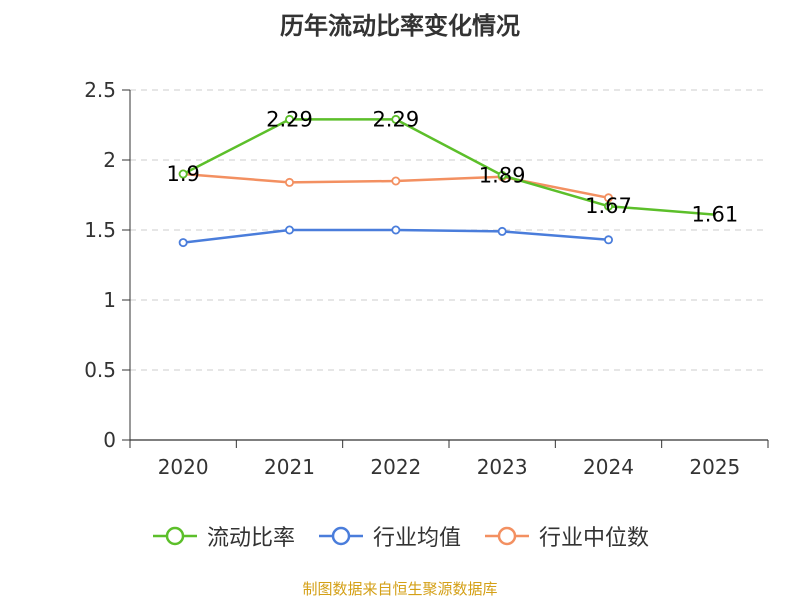 Image resolution: width=800 pixels, height=600 pixels. What do you see at coordinates (109, 160) in the screenshot?
I see `y-tick-label: 2` at bounding box center [109, 160].